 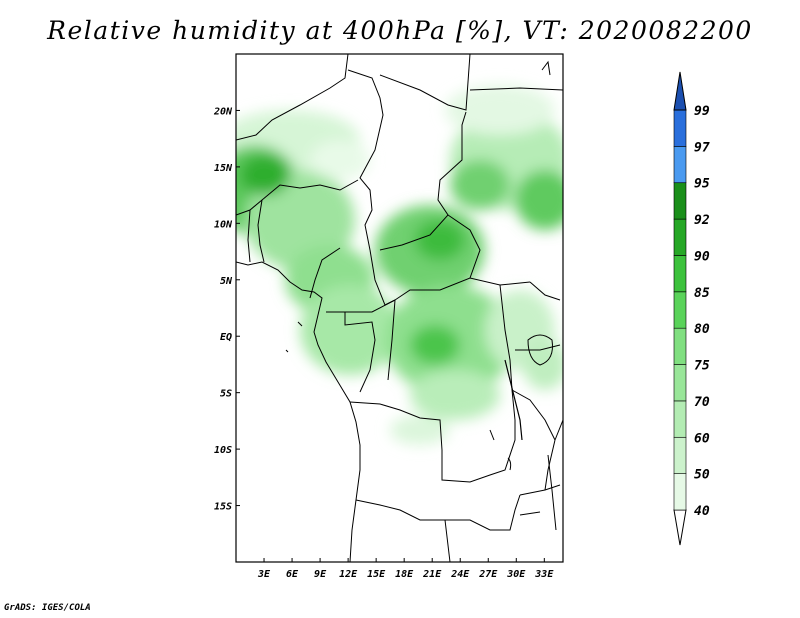 What do you see at coordinates (702, 220) in the screenshot?
I see `colorbar-label: 92` at bounding box center [702, 220].